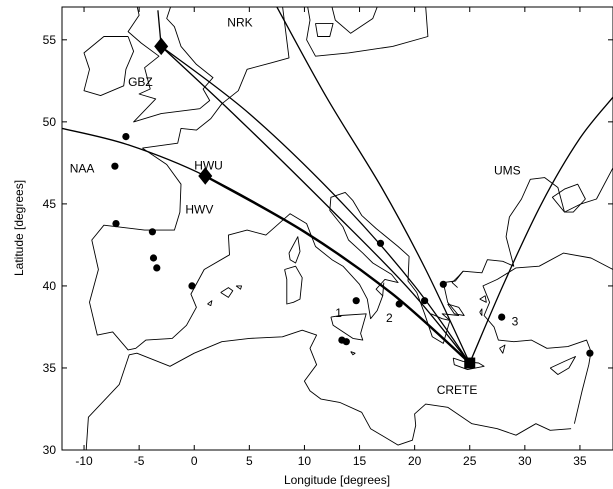 This screenshot has height=489, width=613. Describe the element at coordinates (457, 279) in the screenshot. I see `coastline-aegean-coast-inner` at that location.